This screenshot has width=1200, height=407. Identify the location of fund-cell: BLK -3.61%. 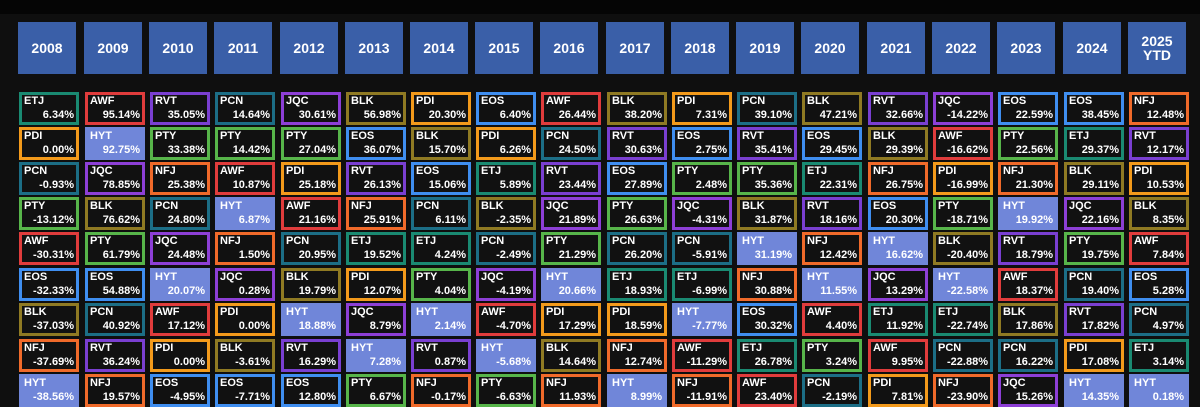
(245, 355).